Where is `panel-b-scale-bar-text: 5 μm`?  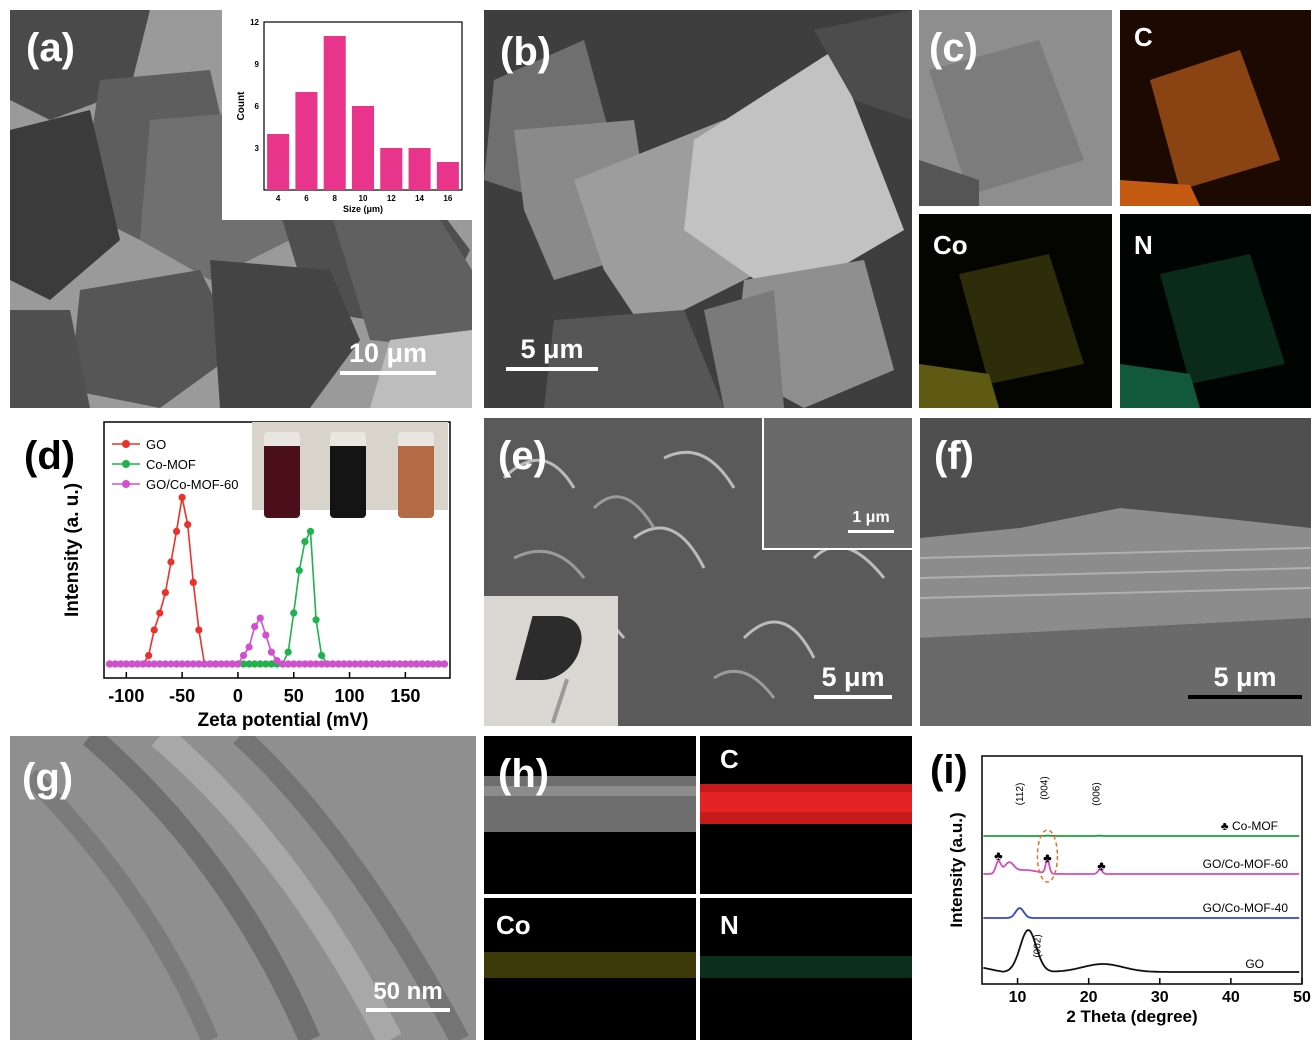
panel-b-scale-bar-text: 5 μm is located at coordinates (552, 349).